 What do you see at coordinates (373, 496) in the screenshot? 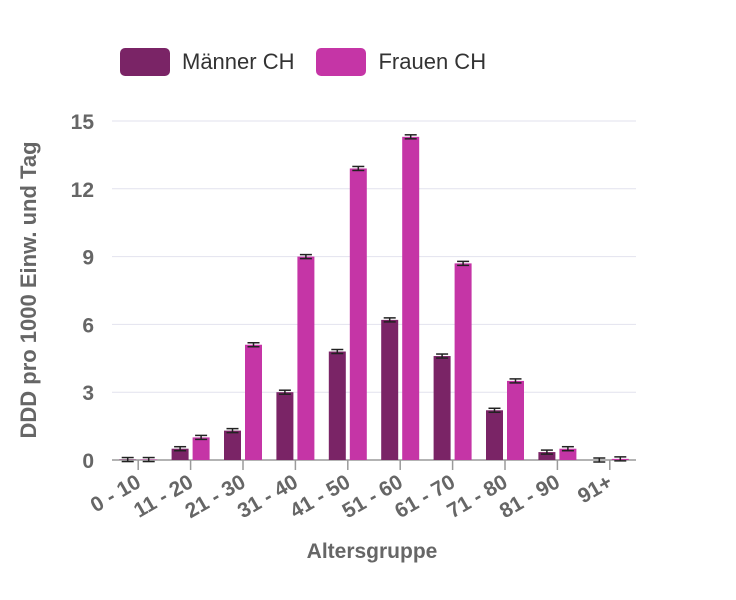
I see `x-tick-label: 51 - 60` at bounding box center [373, 496].